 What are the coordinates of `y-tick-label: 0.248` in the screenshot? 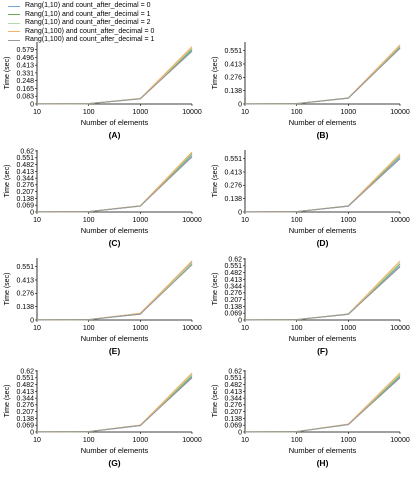 It's located at (25, 81).